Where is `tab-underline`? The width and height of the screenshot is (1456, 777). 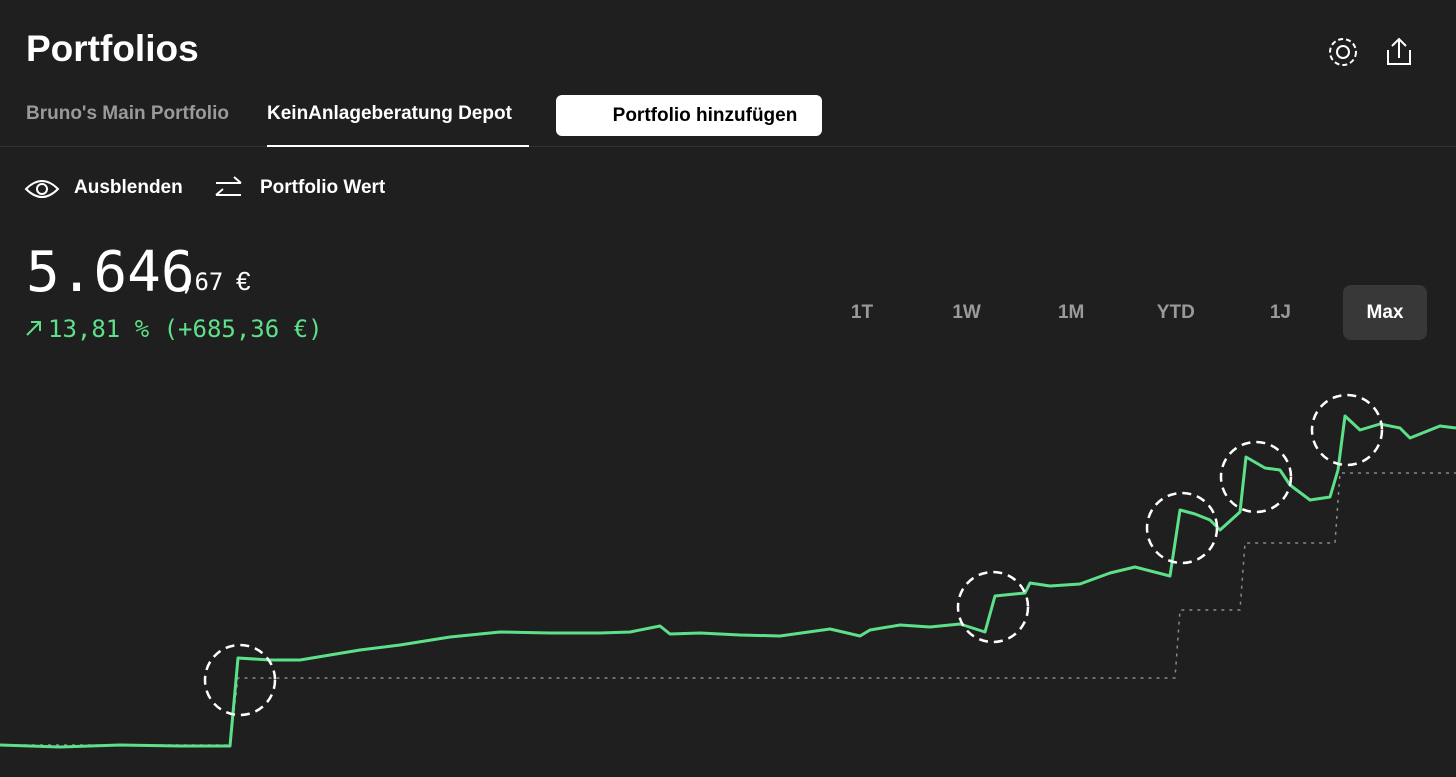 tab-underline is located at coordinates (398, 146).